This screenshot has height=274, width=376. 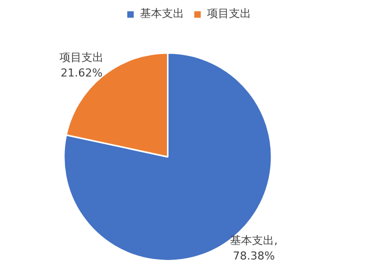 I want to click on legend-label: 项目支出, so click(x=229, y=13).